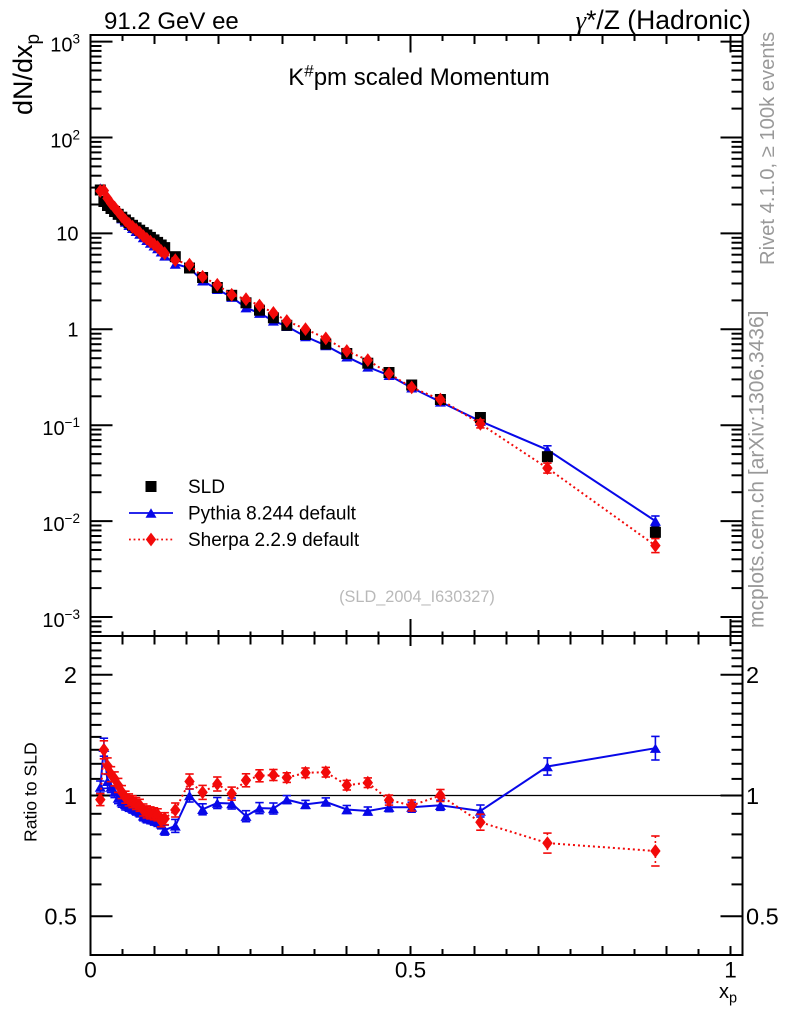 The width and height of the screenshot is (786, 1029). Describe the element at coordinates (417, 597) in the screenshot. I see `svg-text: (SLD_2004_I630327)` at that location.